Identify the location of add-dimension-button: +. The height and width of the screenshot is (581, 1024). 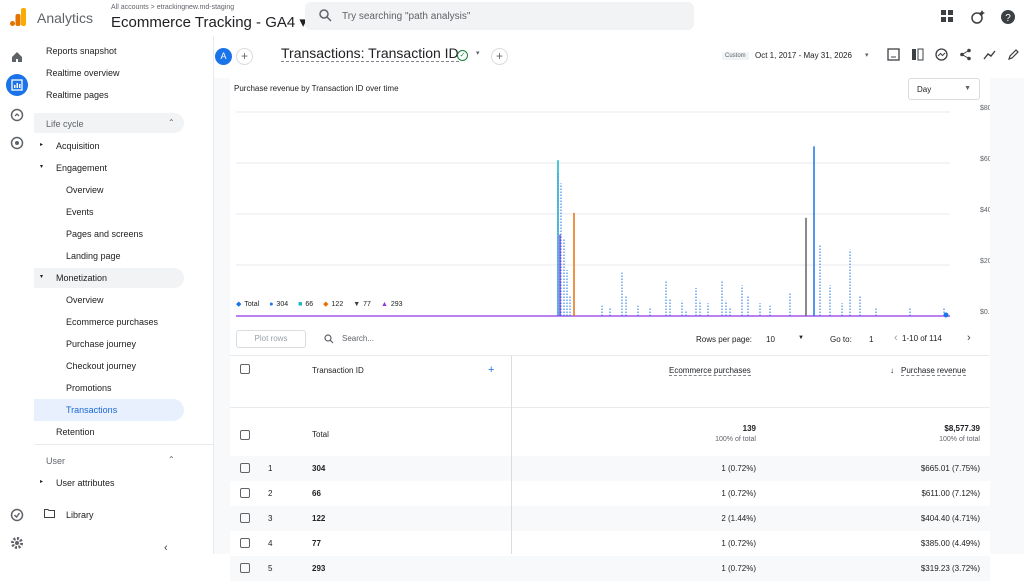
(499, 56).